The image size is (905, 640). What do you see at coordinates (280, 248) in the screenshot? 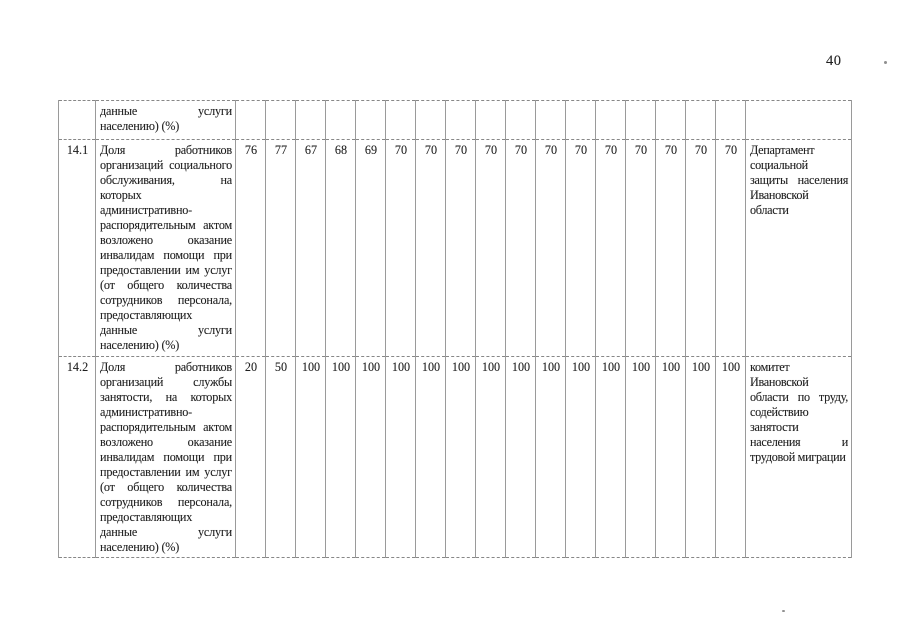
I see `value-cell: 77` at bounding box center [280, 248].